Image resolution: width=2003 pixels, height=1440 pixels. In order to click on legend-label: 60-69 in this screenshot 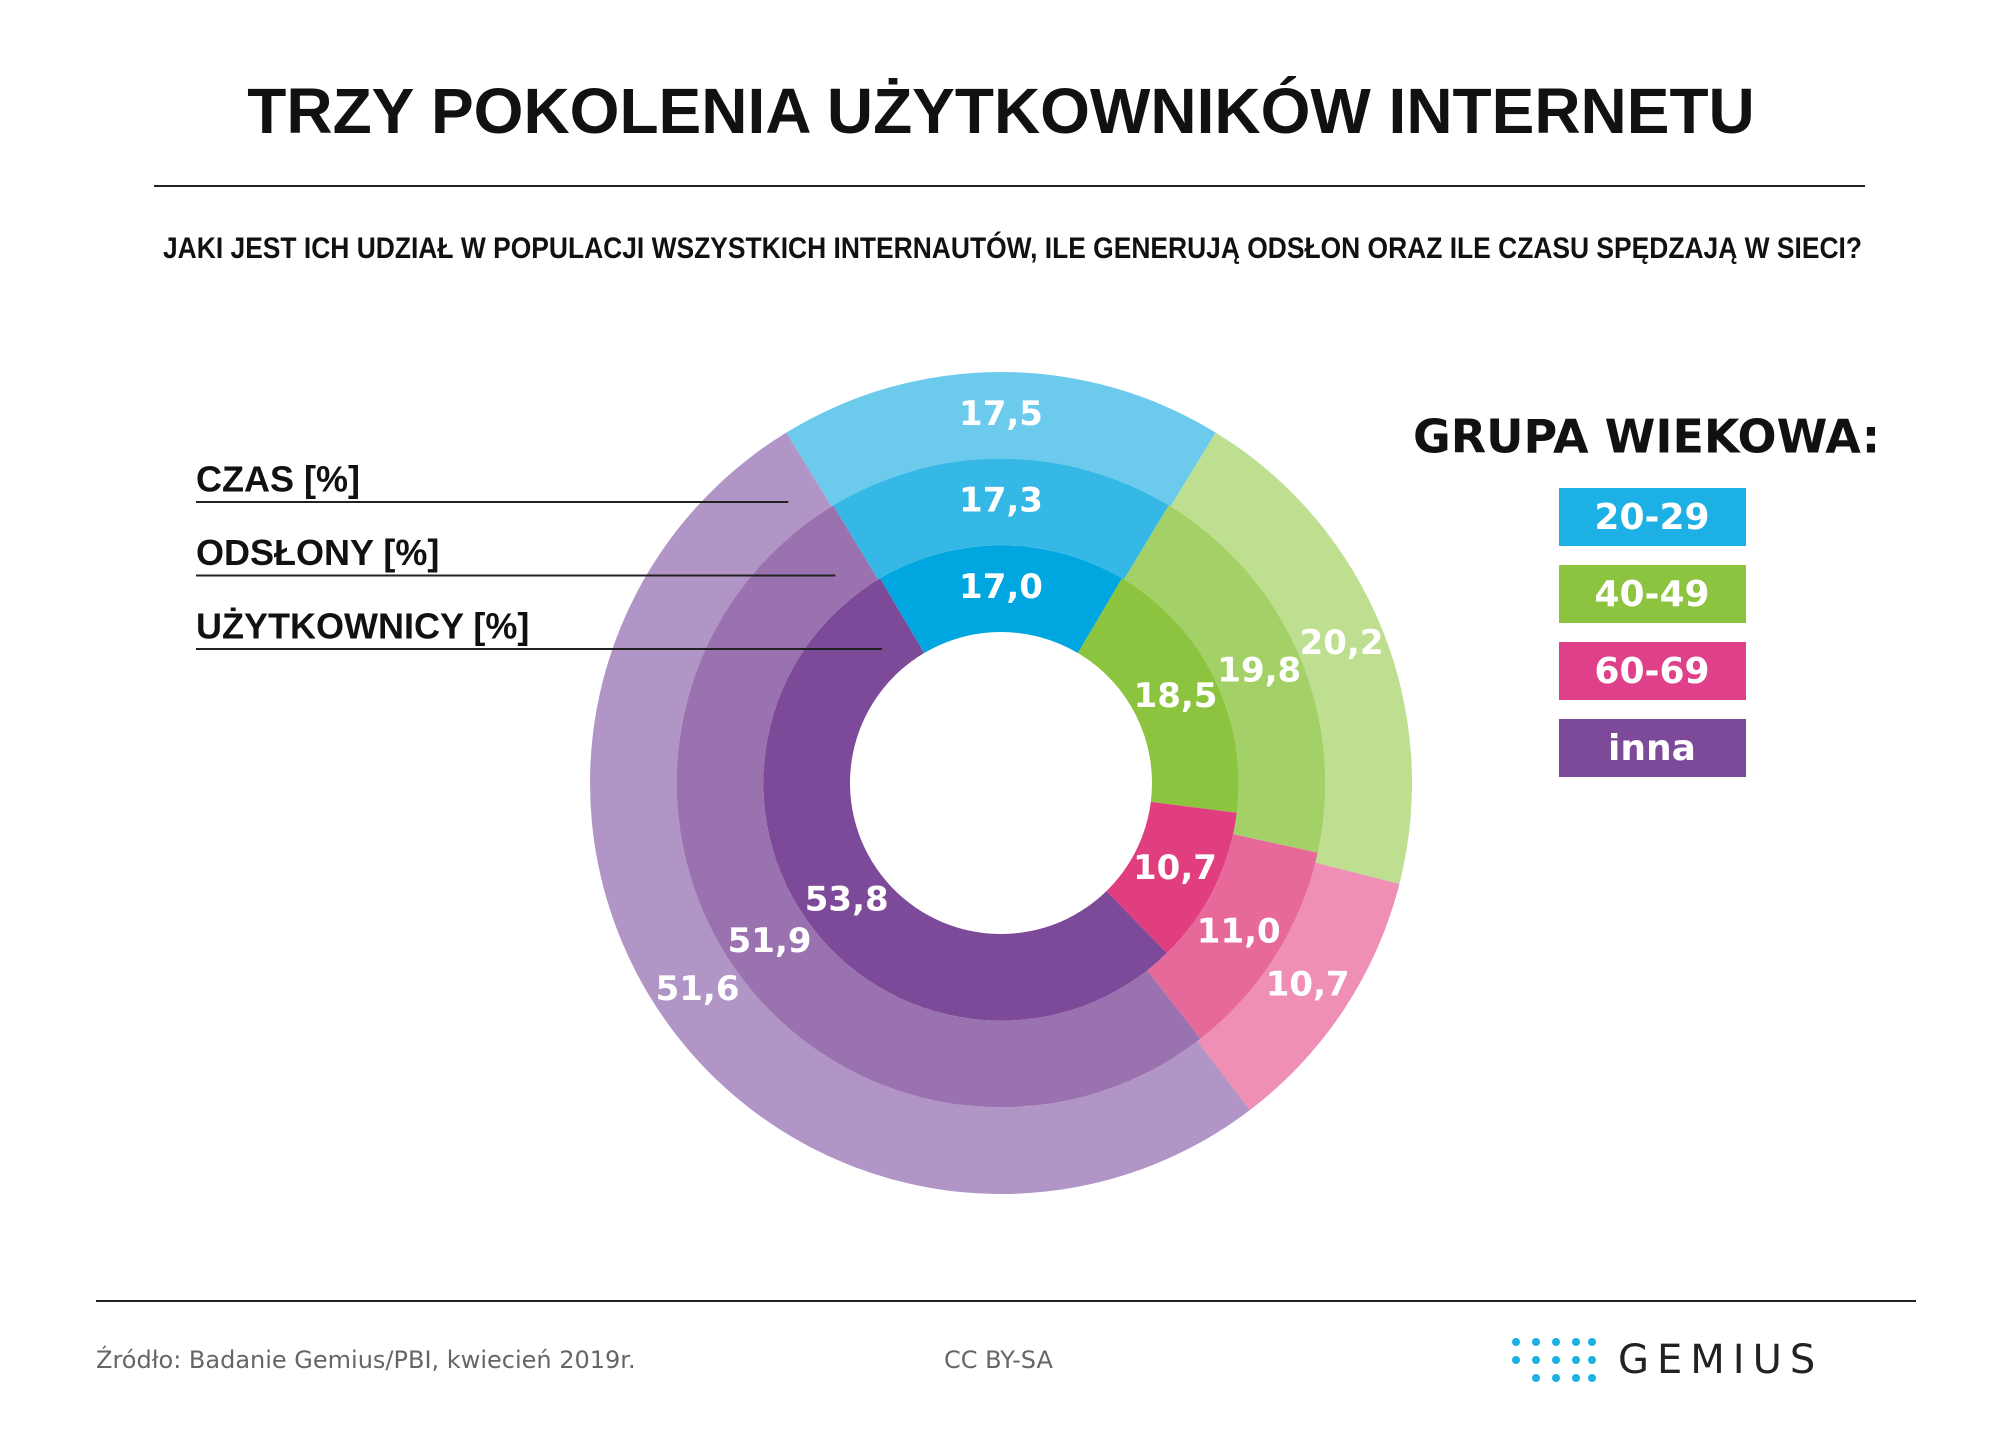, I will do `click(1651, 671)`.